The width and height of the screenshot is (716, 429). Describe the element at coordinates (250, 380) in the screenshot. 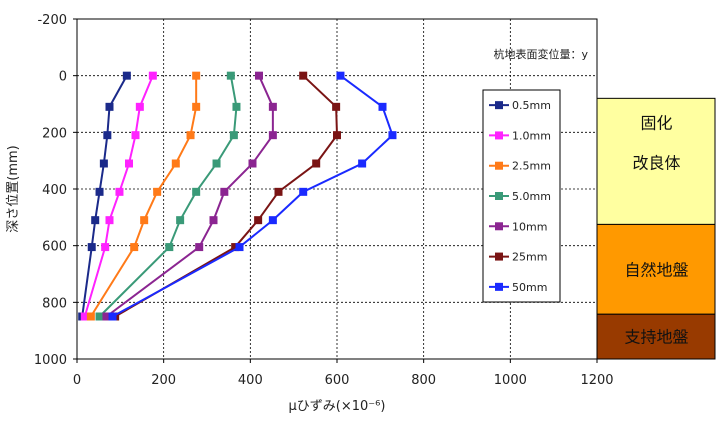

I see `x-tick-label: 400` at that location.